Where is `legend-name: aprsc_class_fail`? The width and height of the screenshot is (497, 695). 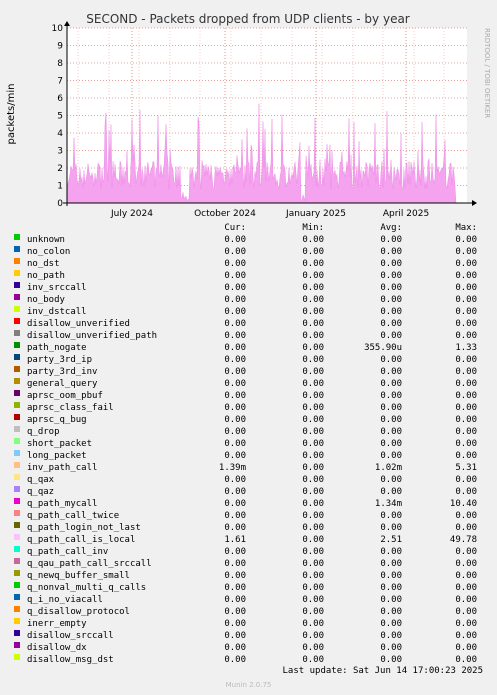 legend-name: aprsc_class_fail is located at coordinates (70, 408).